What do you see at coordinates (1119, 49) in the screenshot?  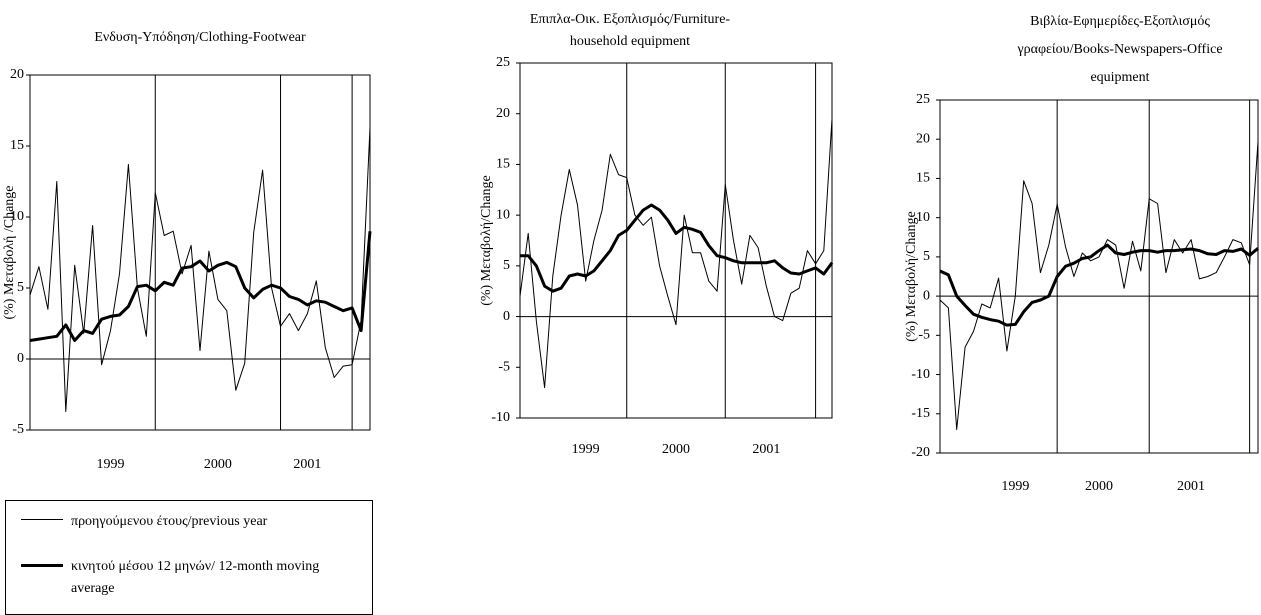 I see `chart-title: γραφείου/Books-Newspapers-Office` at bounding box center [1119, 49].